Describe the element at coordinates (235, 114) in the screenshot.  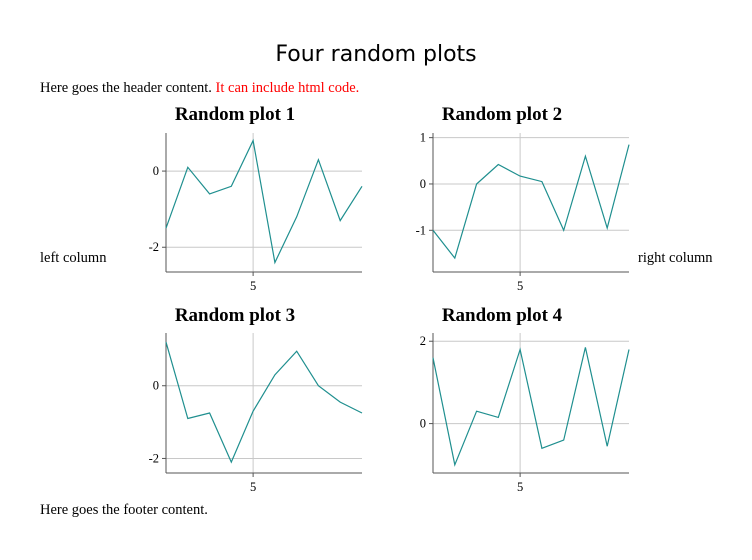
I see `plot-title: Random plot 1` at that location.